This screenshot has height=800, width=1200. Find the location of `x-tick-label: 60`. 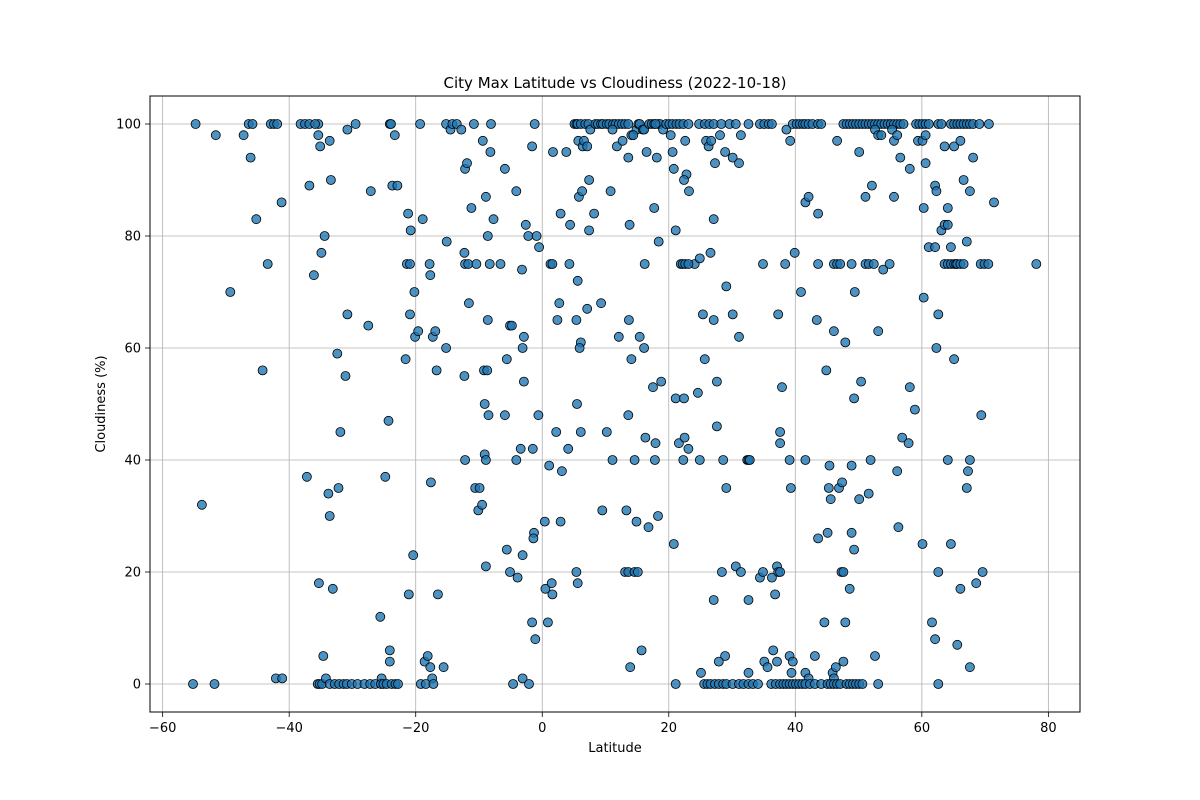

x-tick-label: 60 is located at coordinates (922, 728).